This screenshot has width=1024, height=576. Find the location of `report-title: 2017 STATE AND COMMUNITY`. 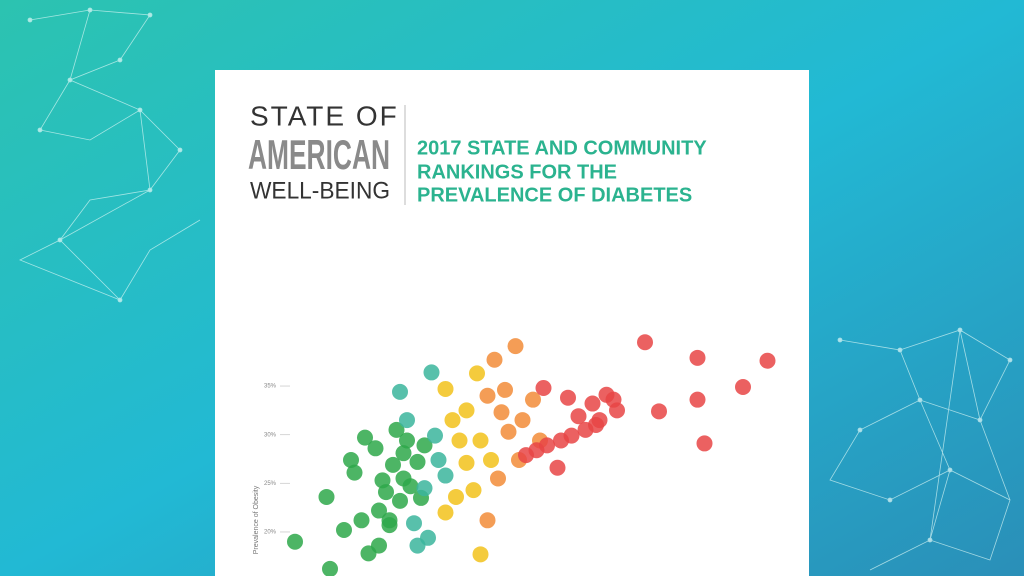

report-title: 2017 STATE AND COMMUNITY is located at coordinates (562, 148).